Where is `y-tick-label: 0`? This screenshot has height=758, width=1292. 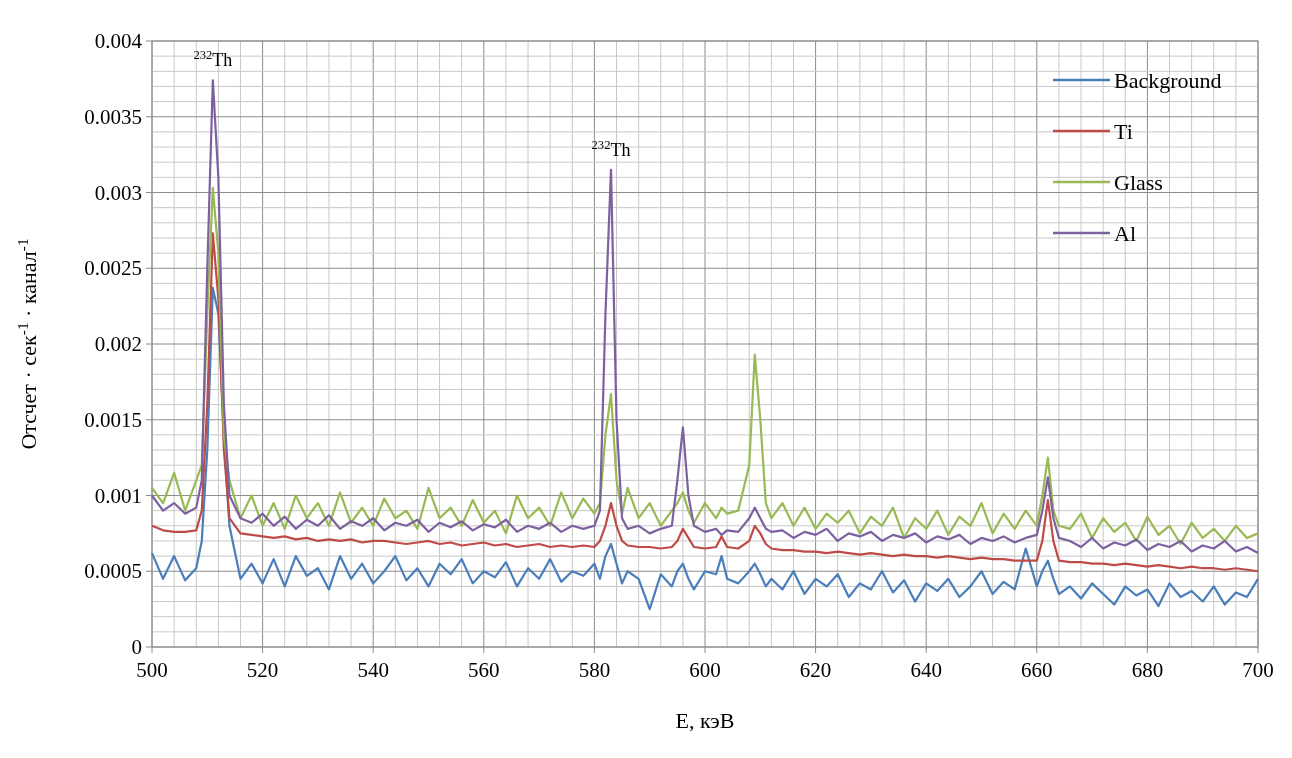
y-tick-label: 0 is located at coordinates (136, 647).